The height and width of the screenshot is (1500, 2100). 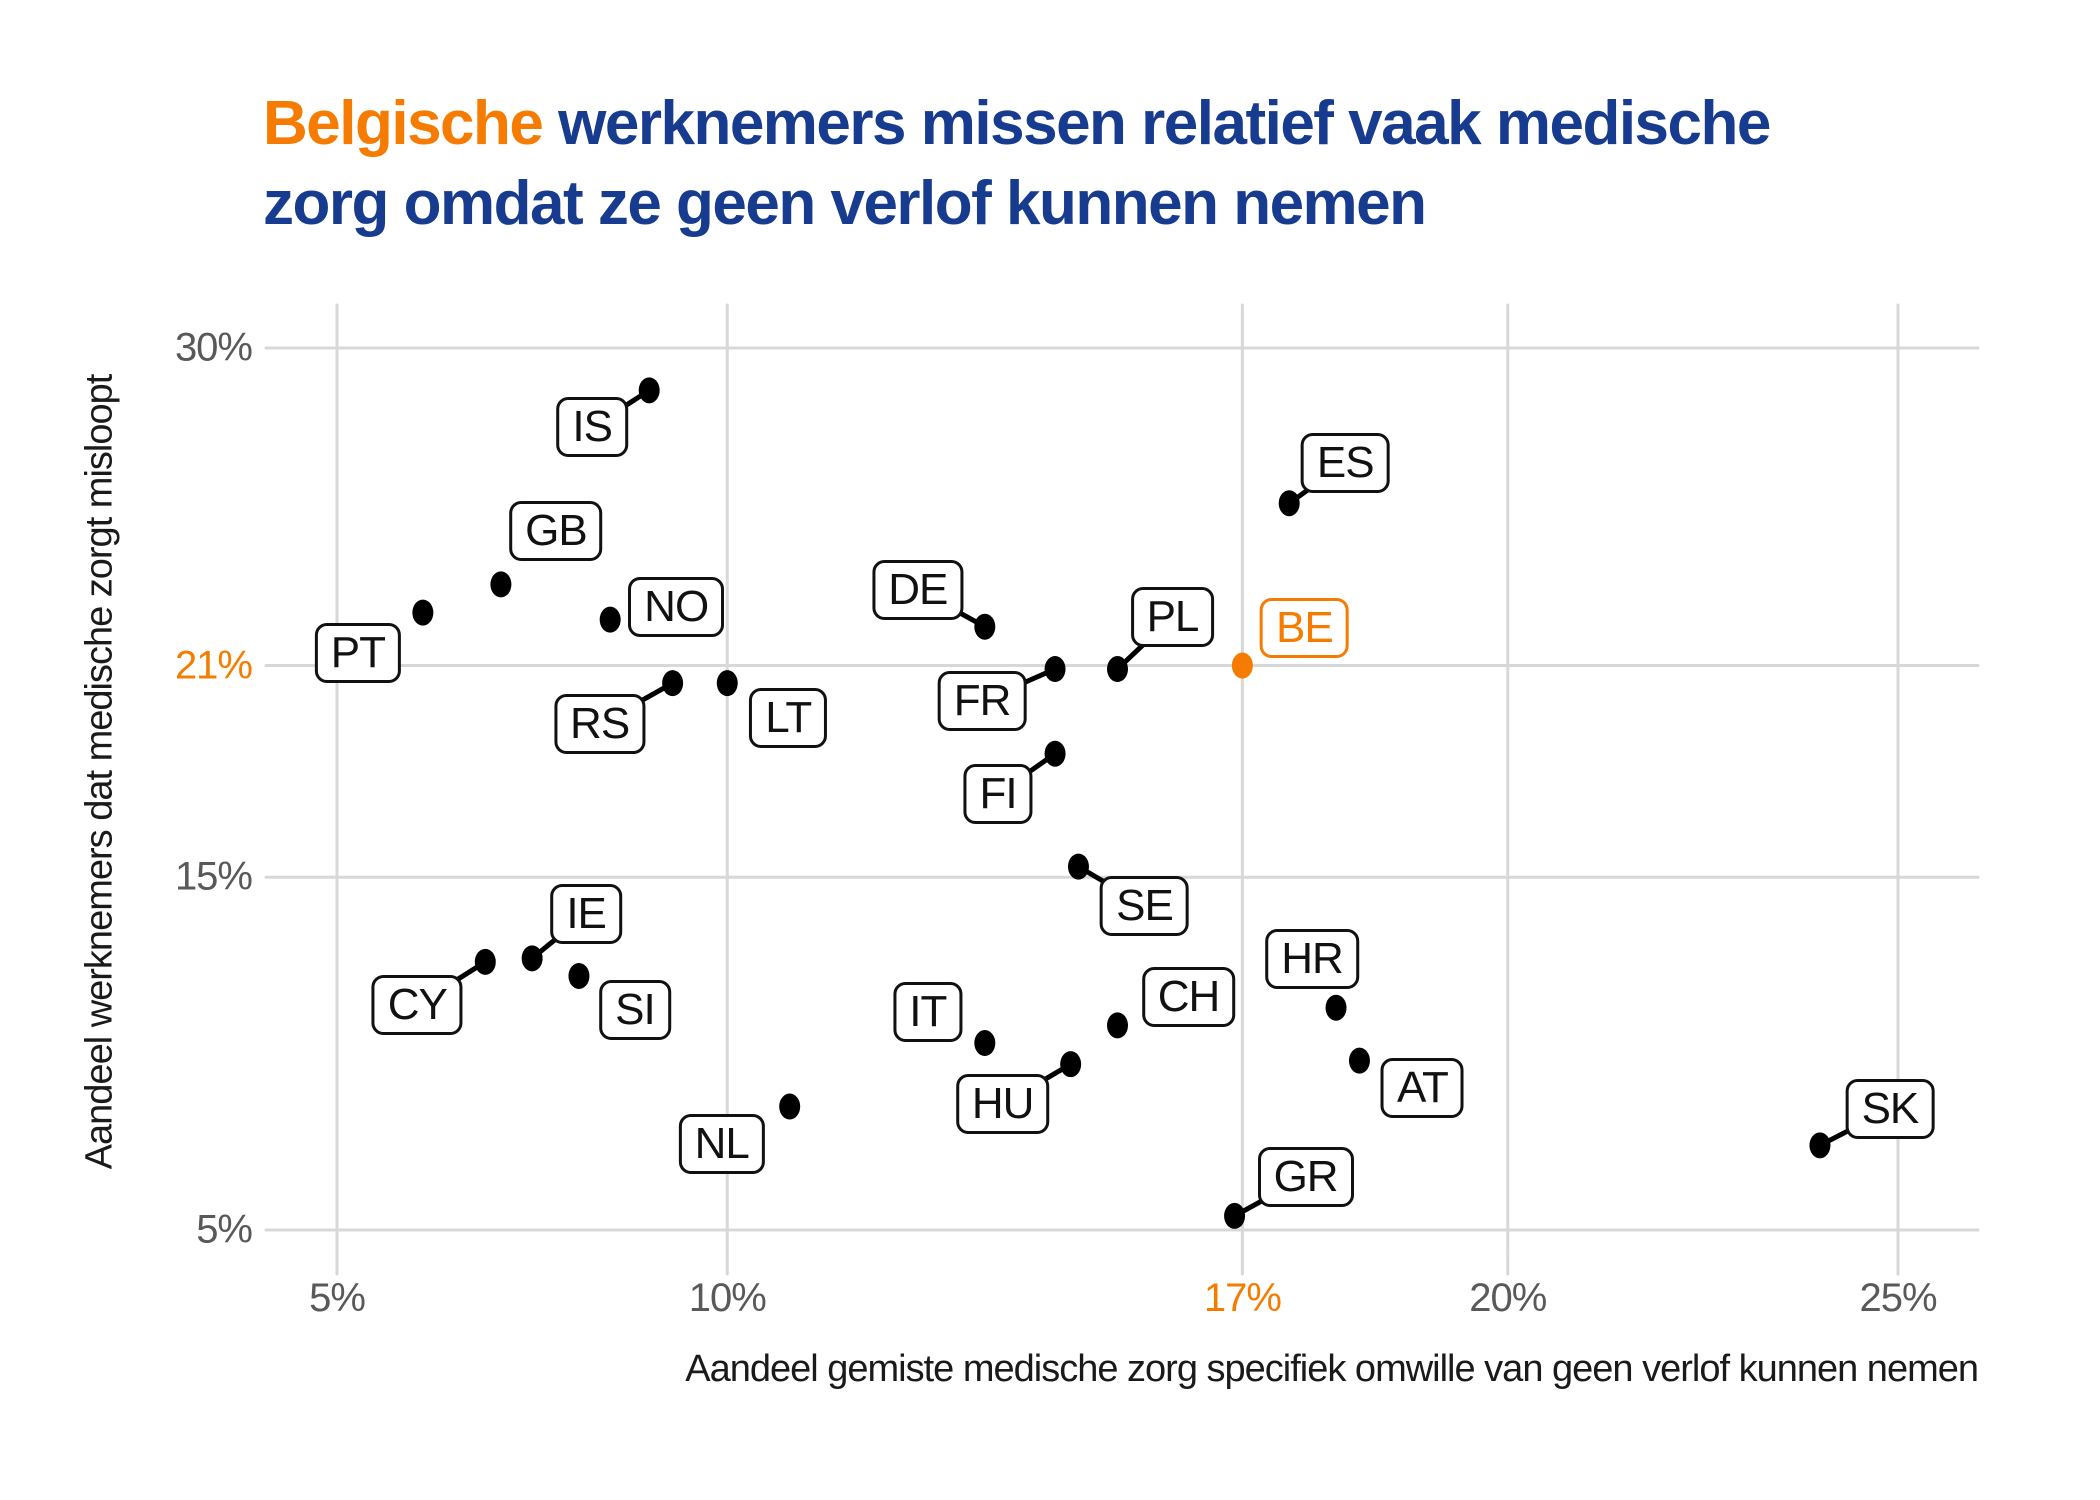 What do you see at coordinates (224, 1229) in the screenshot?
I see `y-tick-label-5%: 5%` at bounding box center [224, 1229].